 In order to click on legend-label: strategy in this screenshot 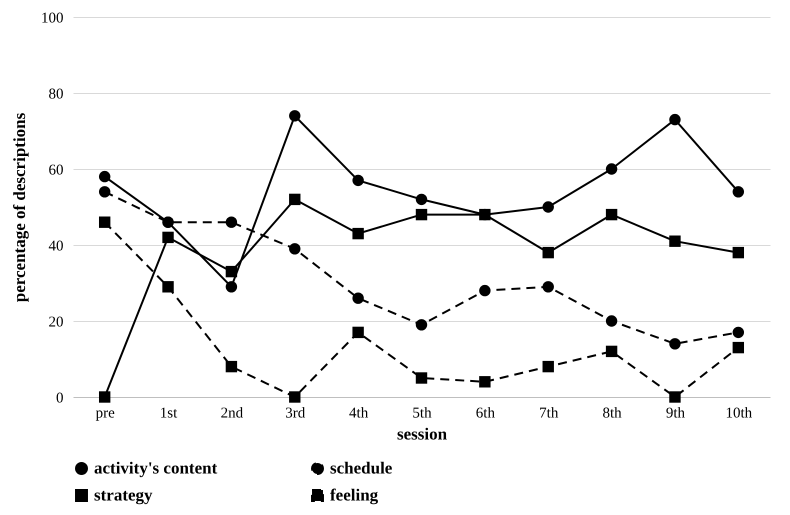, I will do `click(124, 495)`.